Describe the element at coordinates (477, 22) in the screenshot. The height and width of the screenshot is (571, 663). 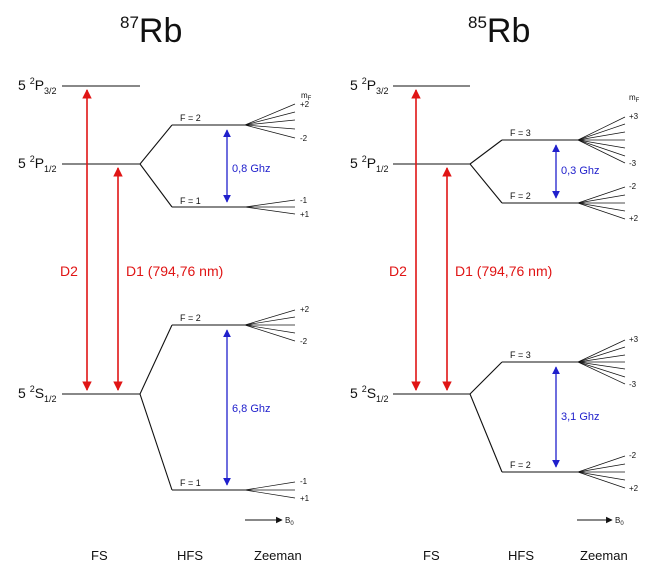
I see `isotope-mass: 85` at that location.